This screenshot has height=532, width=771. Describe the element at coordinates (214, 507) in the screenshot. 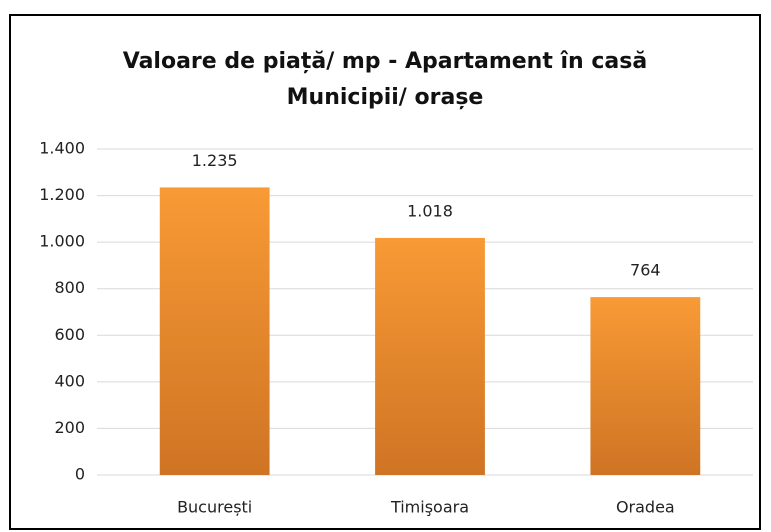

I see `x-tick-label: București` at that location.